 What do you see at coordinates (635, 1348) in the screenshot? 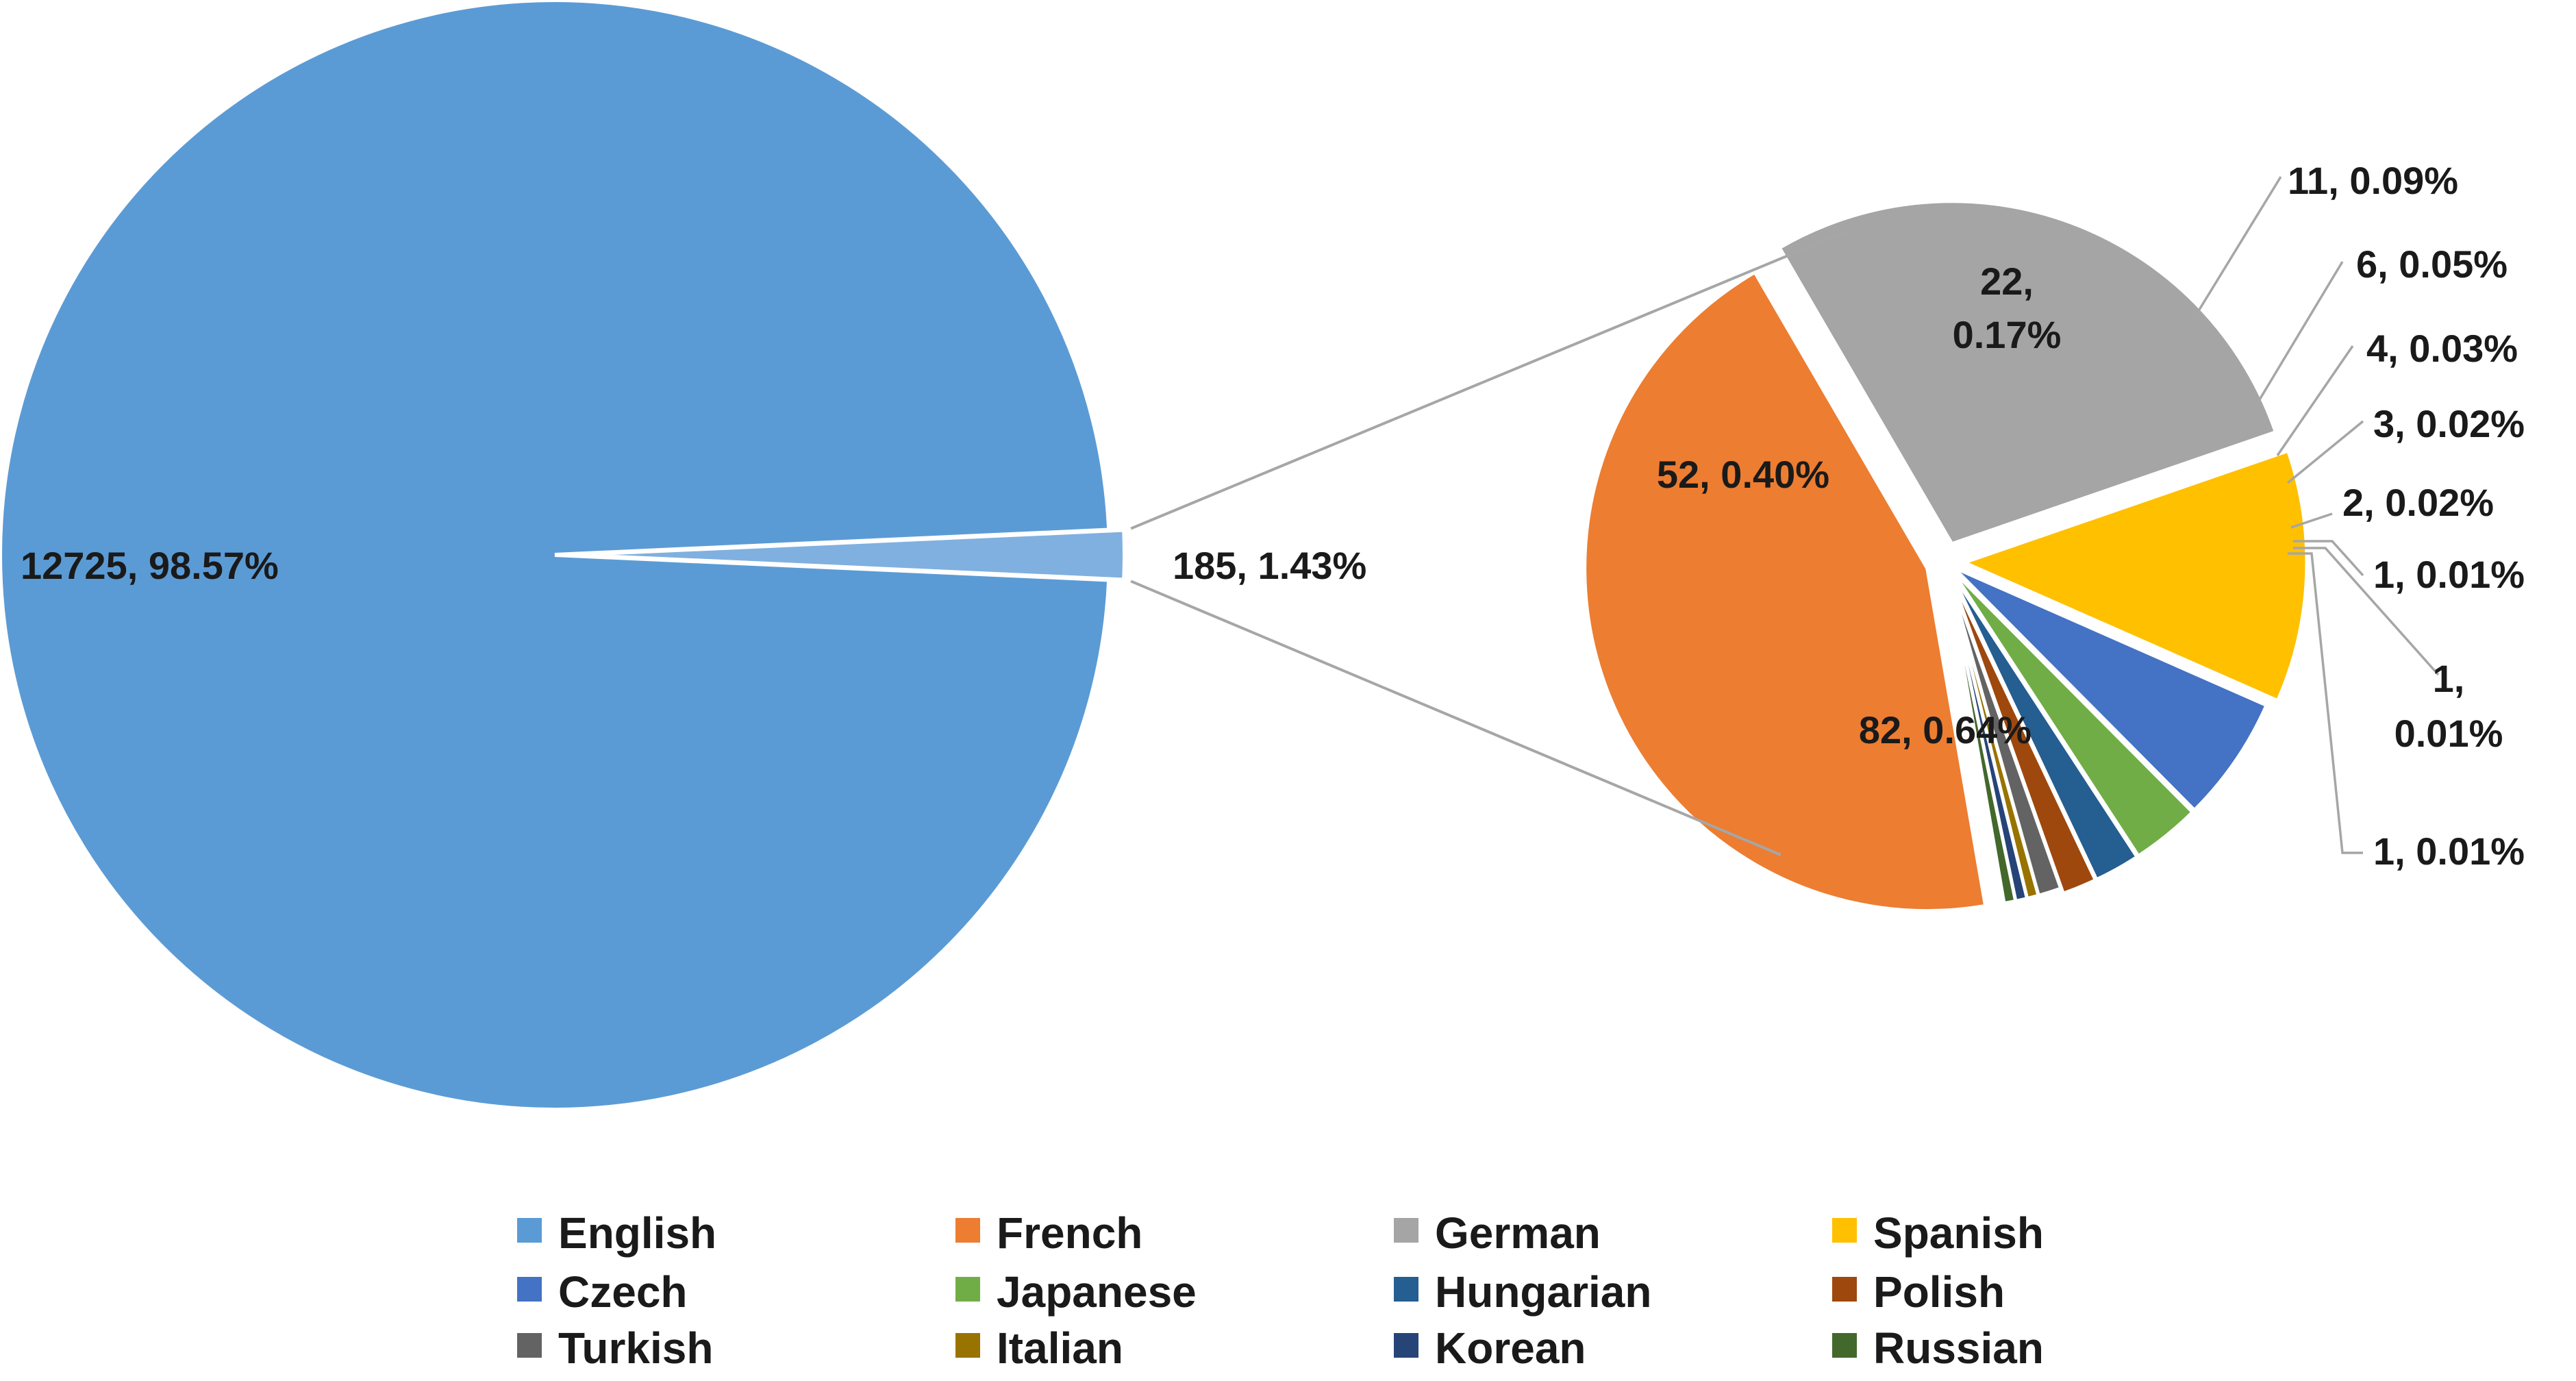
I see `legend-label-turkish: Turkish` at bounding box center [635, 1348].